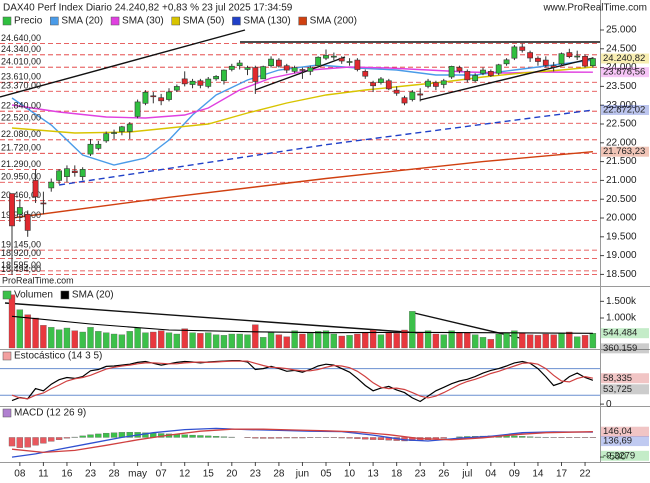 The width and height of the screenshot is (650, 483). Describe the element at coordinates (621, 30) in the screenshot. I see `y-tick-label: 25.000` at that location.